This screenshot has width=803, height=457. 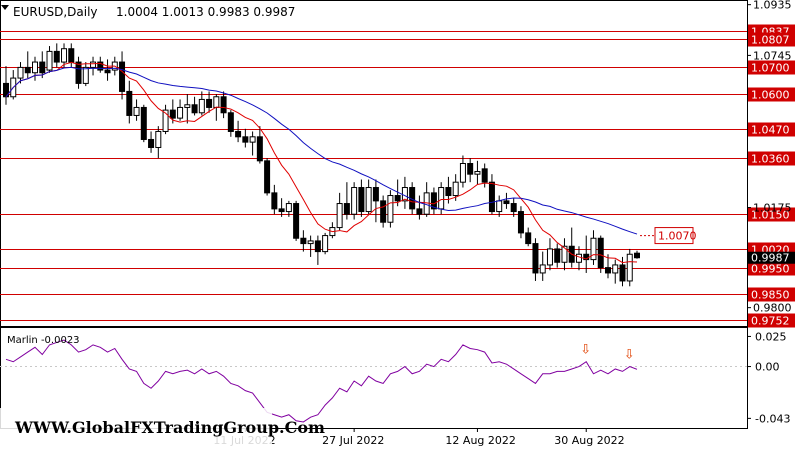 What do you see at coordinates (772, 308) in the screenshot?
I see `y-axis-tick-label: 0.9800` at bounding box center [772, 308].